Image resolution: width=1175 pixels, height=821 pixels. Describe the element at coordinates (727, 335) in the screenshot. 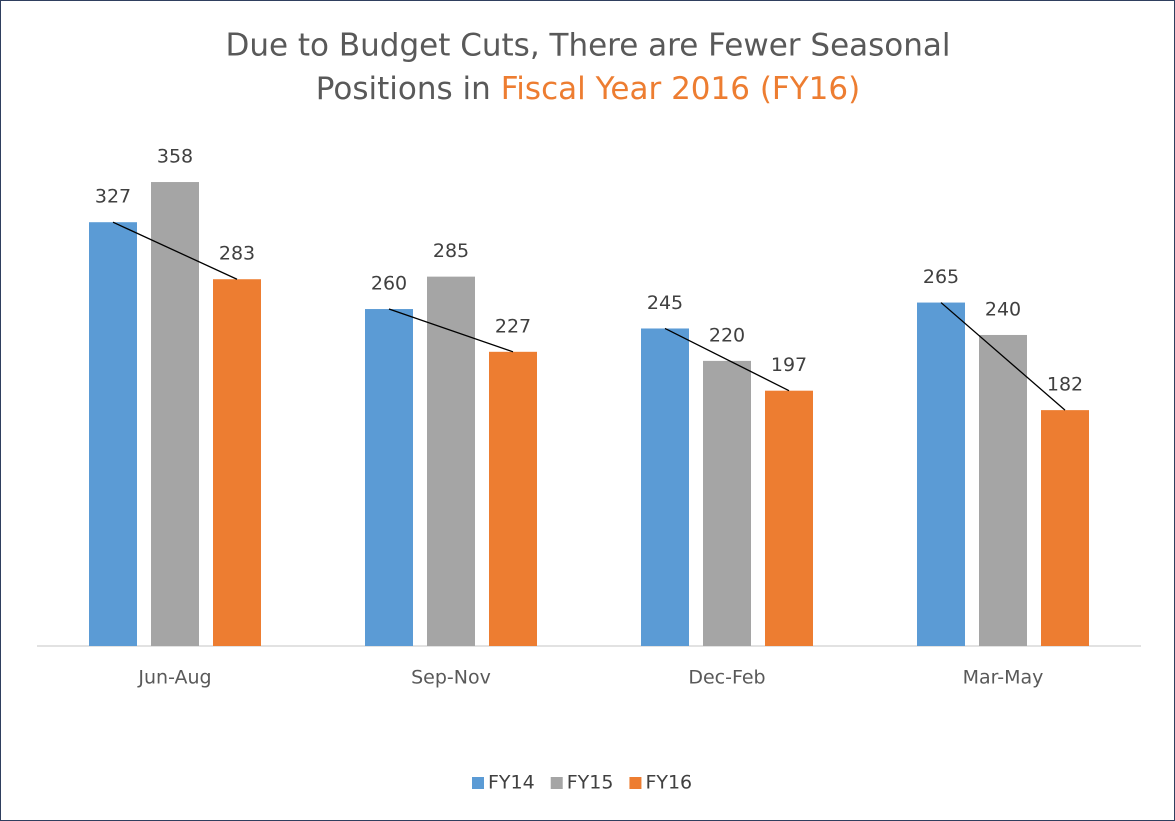

I see `data-label: 220` at that location.